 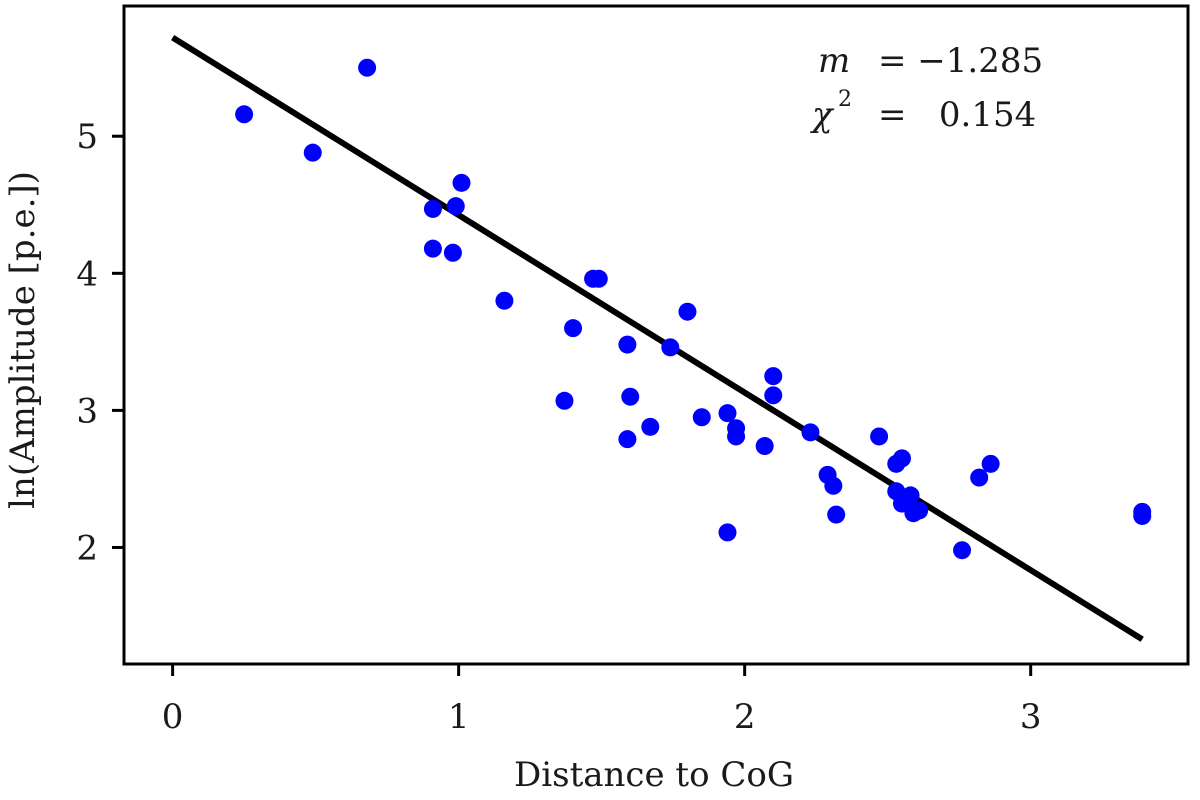 I want to click on x-tick-label: 3, so click(x=1031, y=717).